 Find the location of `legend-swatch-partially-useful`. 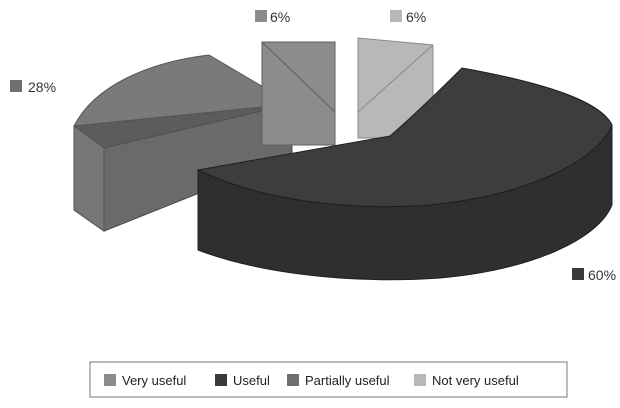

legend-swatch-partially-useful is located at coordinates (293, 380).